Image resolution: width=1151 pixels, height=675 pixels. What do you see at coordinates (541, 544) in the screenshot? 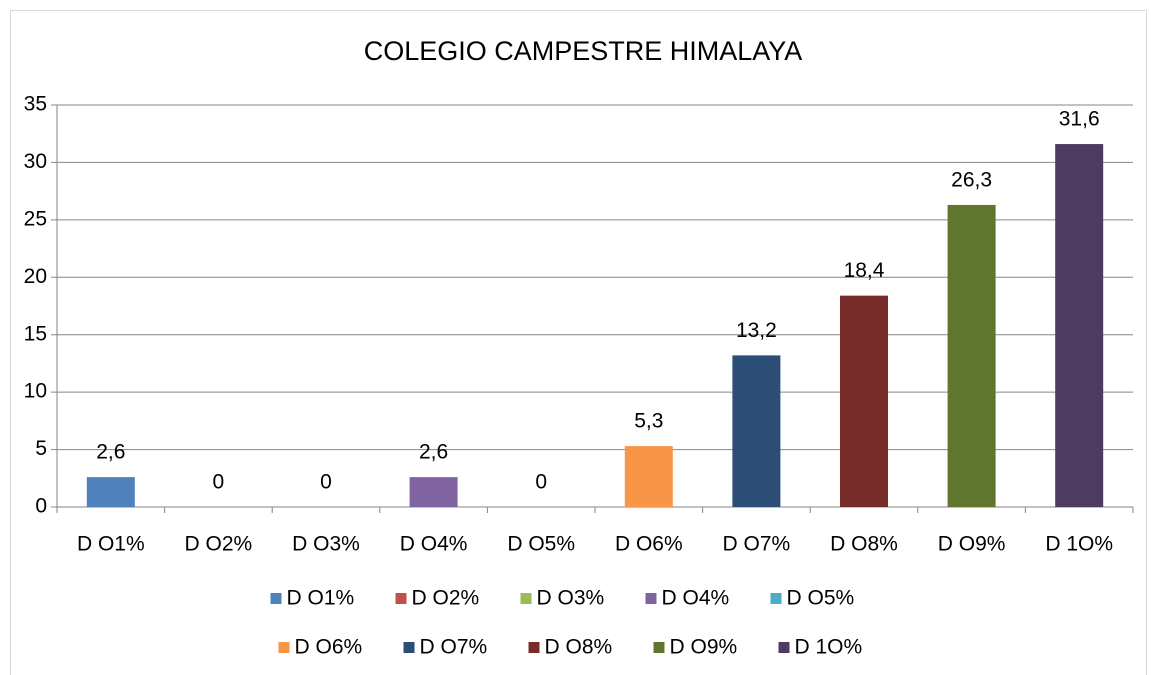
I see `x-tick-label: D O5%` at bounding box center [541, 544].